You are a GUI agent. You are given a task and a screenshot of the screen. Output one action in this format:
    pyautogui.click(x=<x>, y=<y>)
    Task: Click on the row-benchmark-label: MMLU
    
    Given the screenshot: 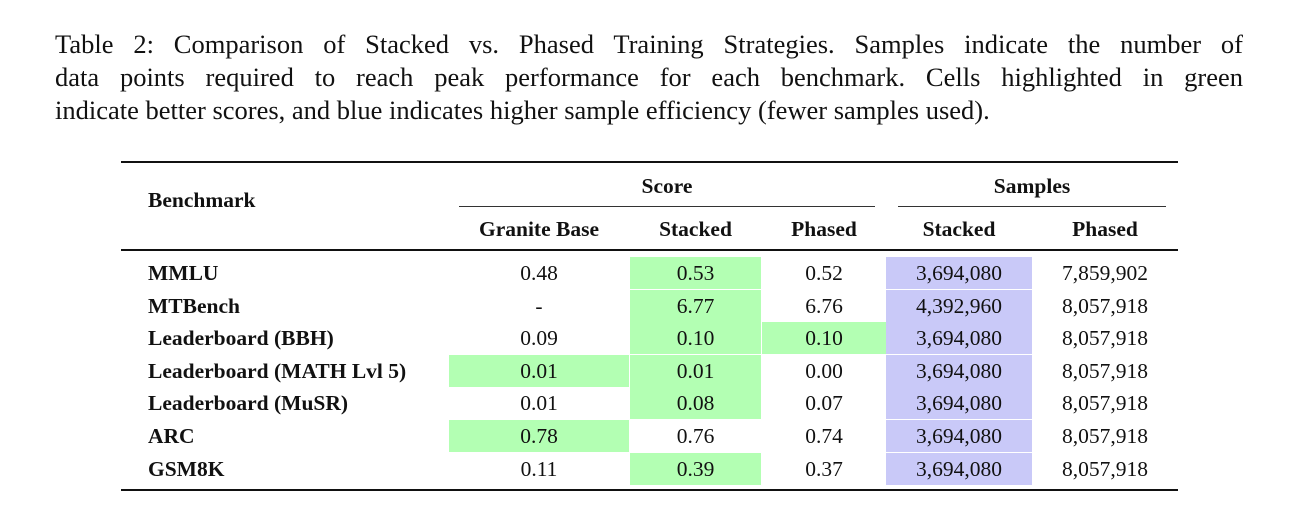 What is the action you would take?
    pyautogui.click(x=183, y=273)
    